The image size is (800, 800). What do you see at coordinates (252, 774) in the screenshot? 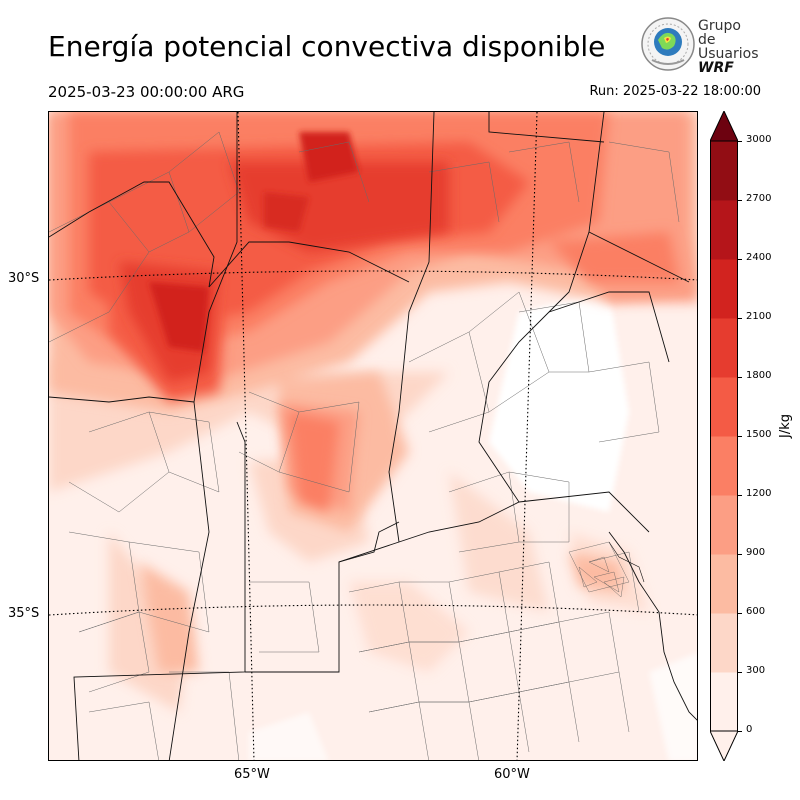
I see `lon-label-65w: 65°W` at bounding box center [252, 774].